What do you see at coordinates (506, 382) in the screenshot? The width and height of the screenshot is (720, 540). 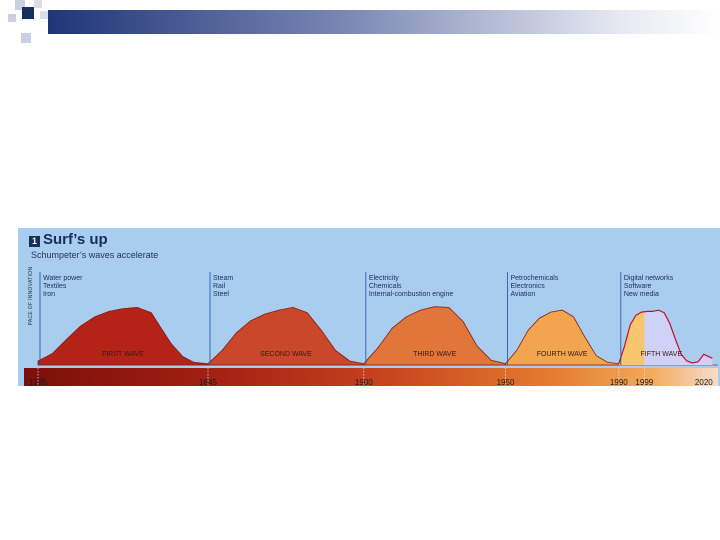 I see `timeline-tick-label: 1950` at bounding box center [506, 382].